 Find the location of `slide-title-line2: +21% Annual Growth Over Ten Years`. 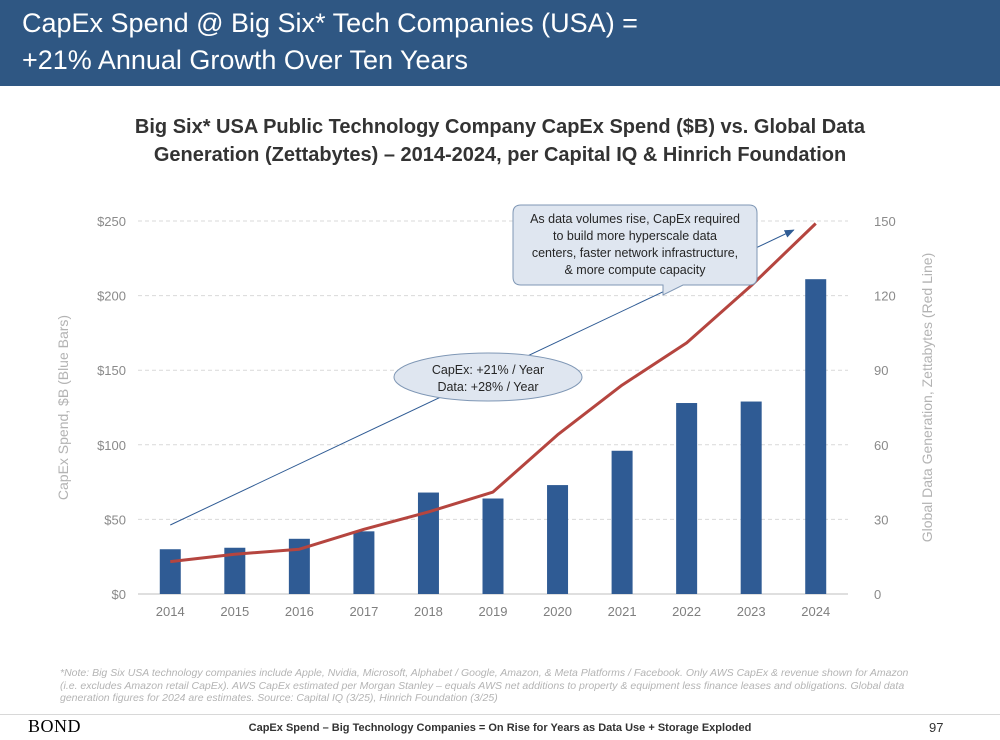

slide-title-line2: +21% Annual Growth Over Ten Years is located at coordinates (245, 60).